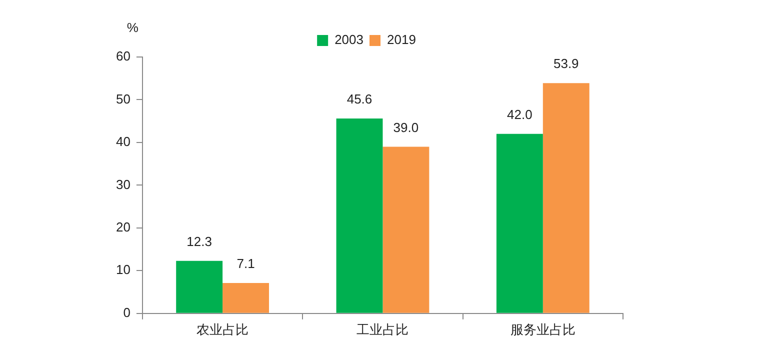 Image resolution: width=763 pixels, height=351 pixels. What do you see at coordinates (222, 329) in the screenshot?
I see `x-tick-label: 农业占比` at bounding box center [222, 329].